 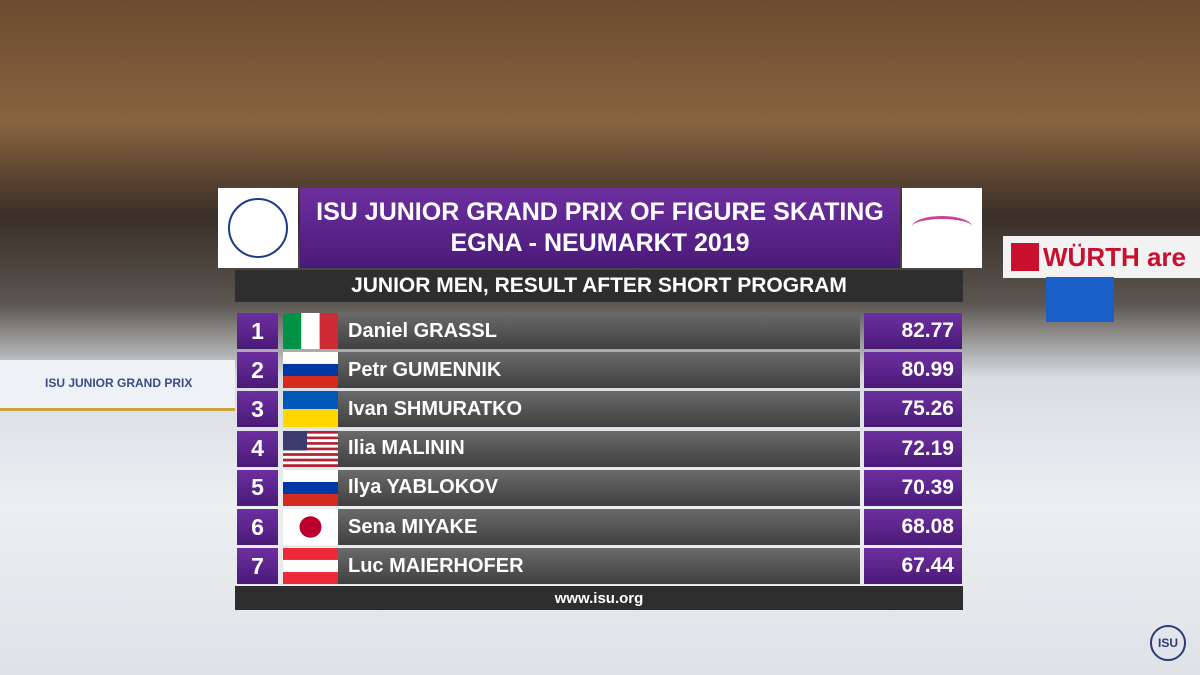 I want to click on athlete-name: Ilia MALININ, so click(x=599, y=448).